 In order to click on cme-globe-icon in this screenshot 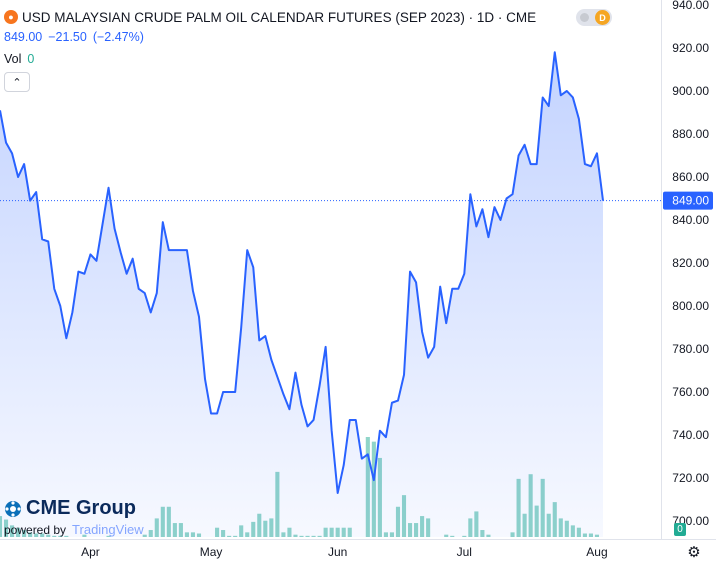, I will do `click(13, 508)`.